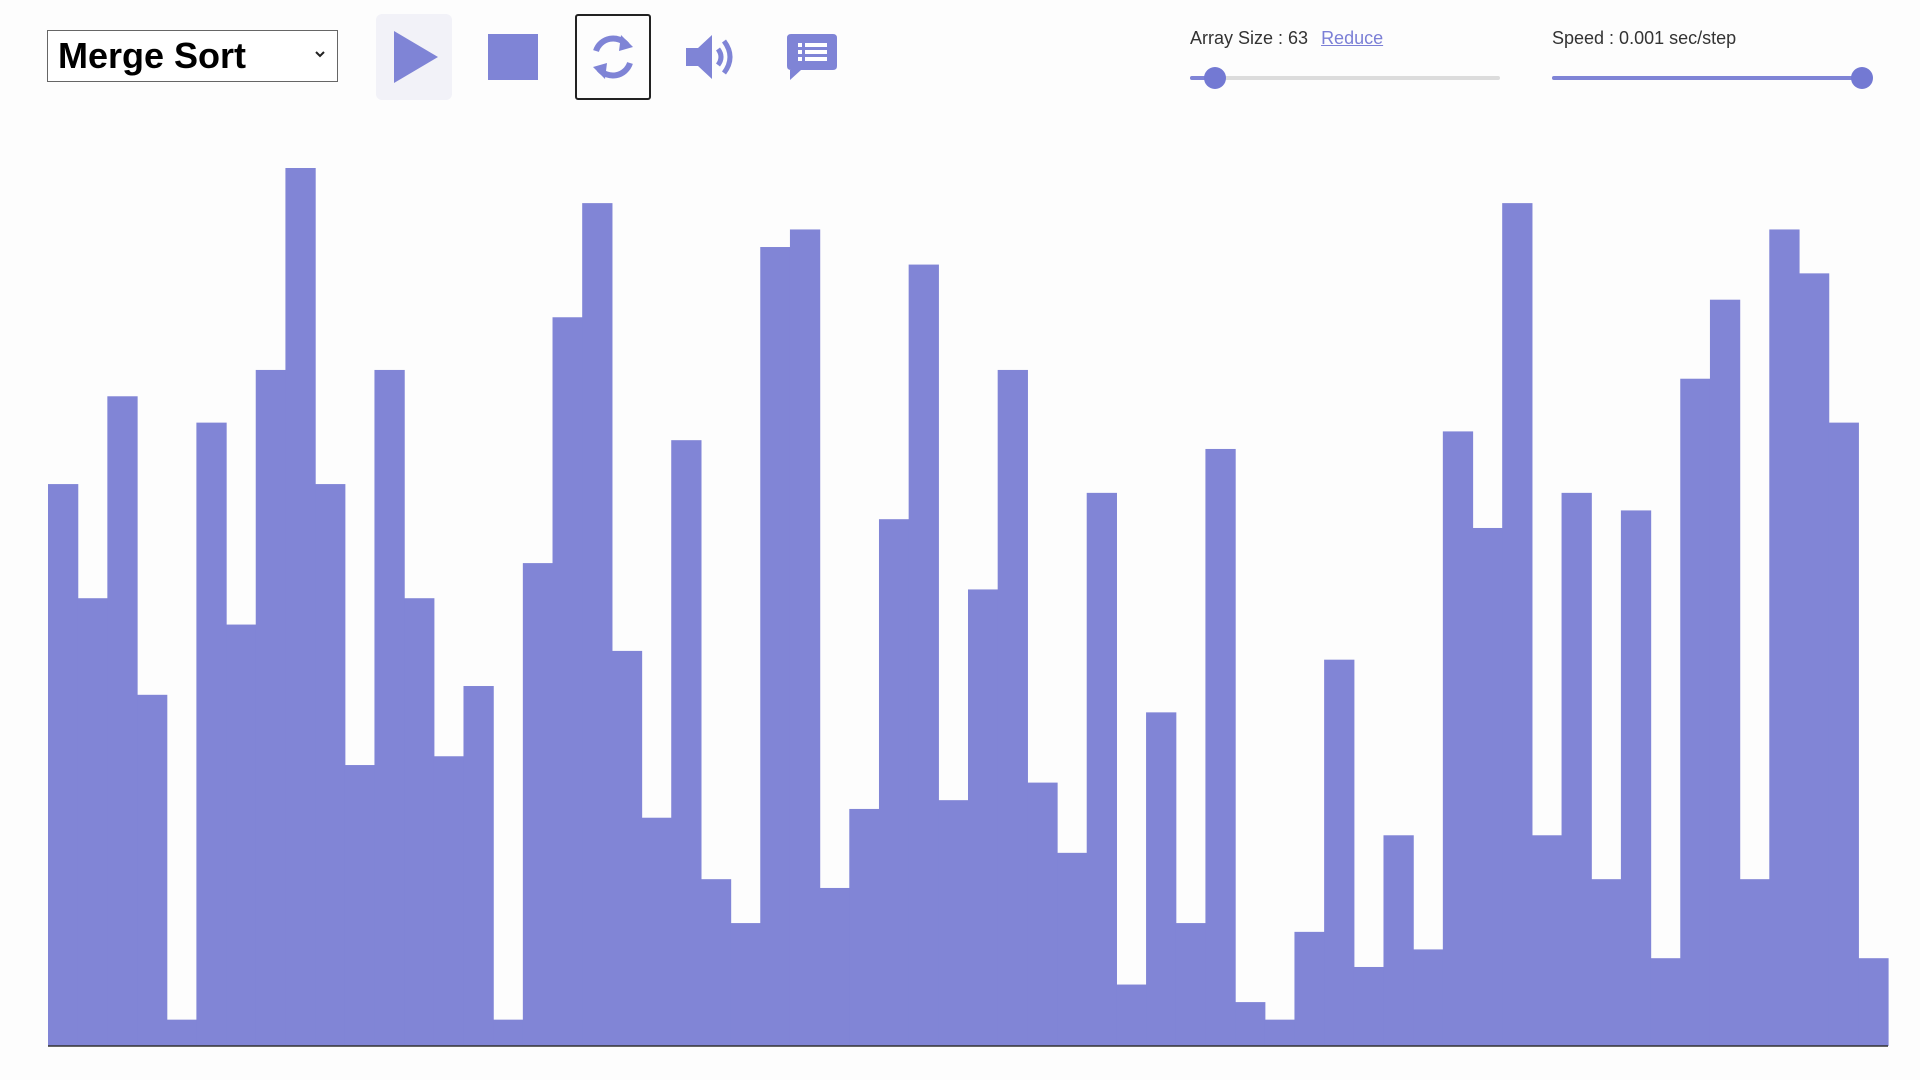  I want to click on reset-array-button, so click(613, 57).